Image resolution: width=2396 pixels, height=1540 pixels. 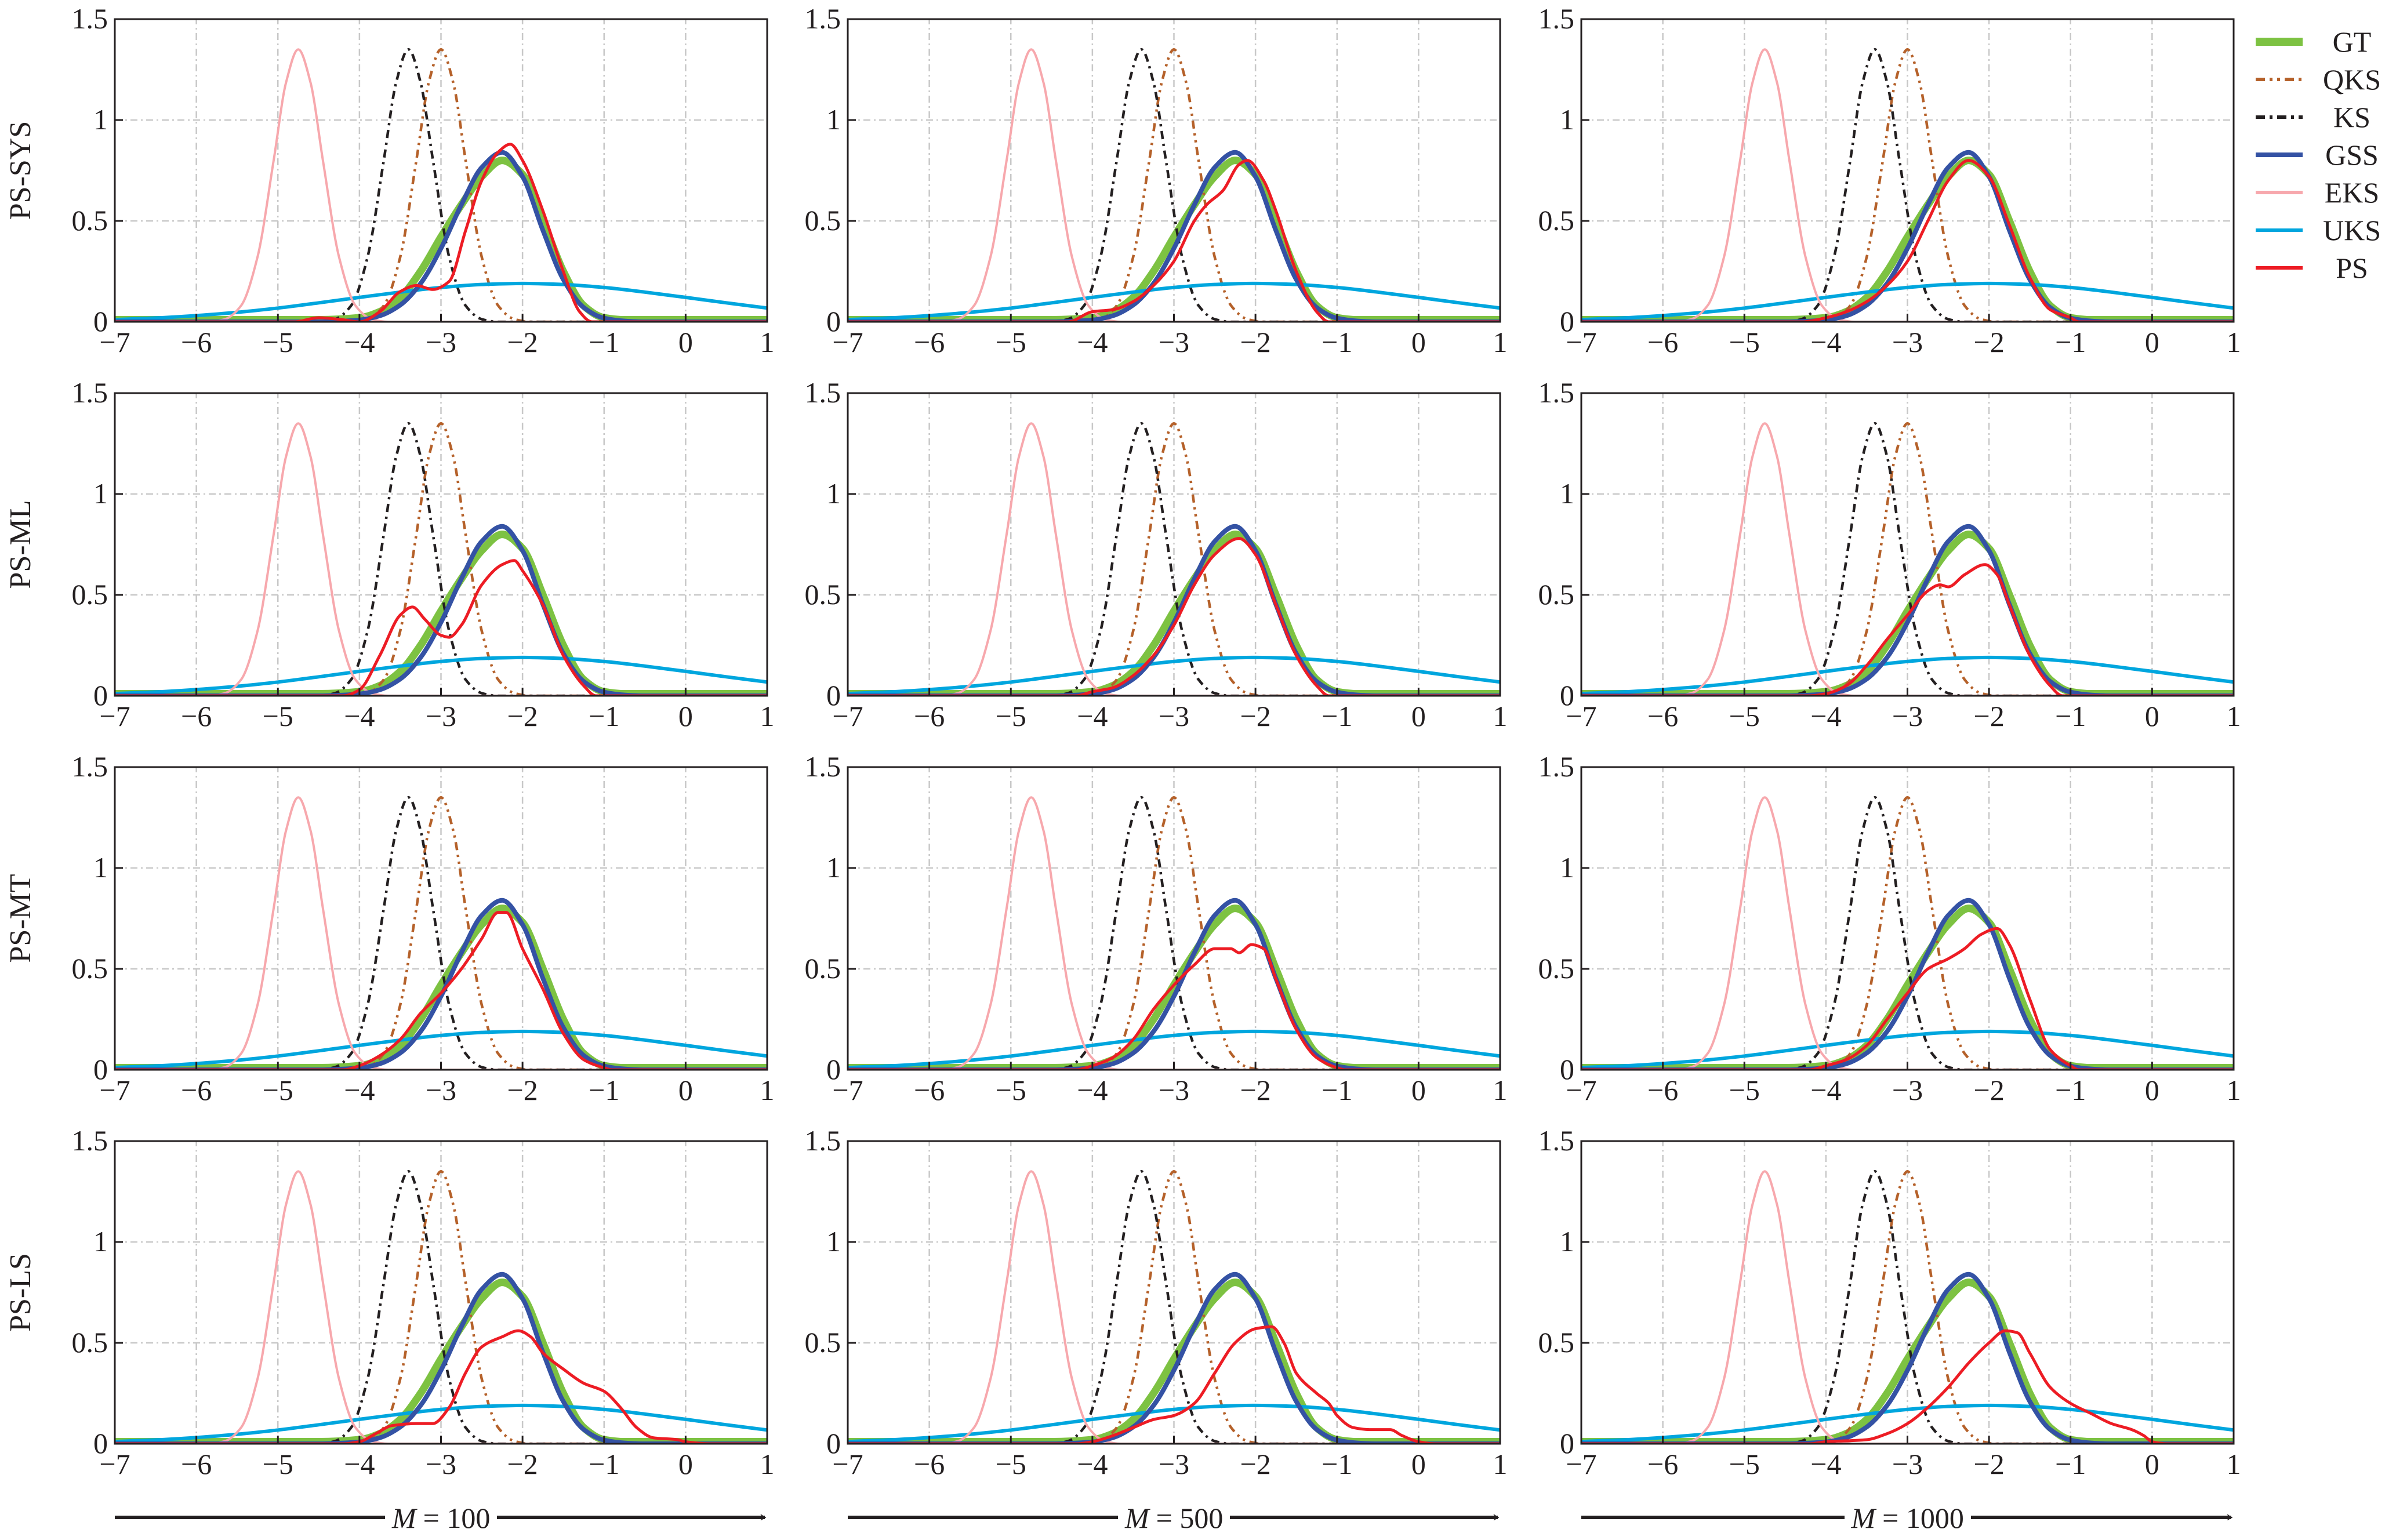 What do you see at coordinates (2279, 268) in the screenshot?
I see `legend-swatch-ps` at bounding box center [2279, 268].